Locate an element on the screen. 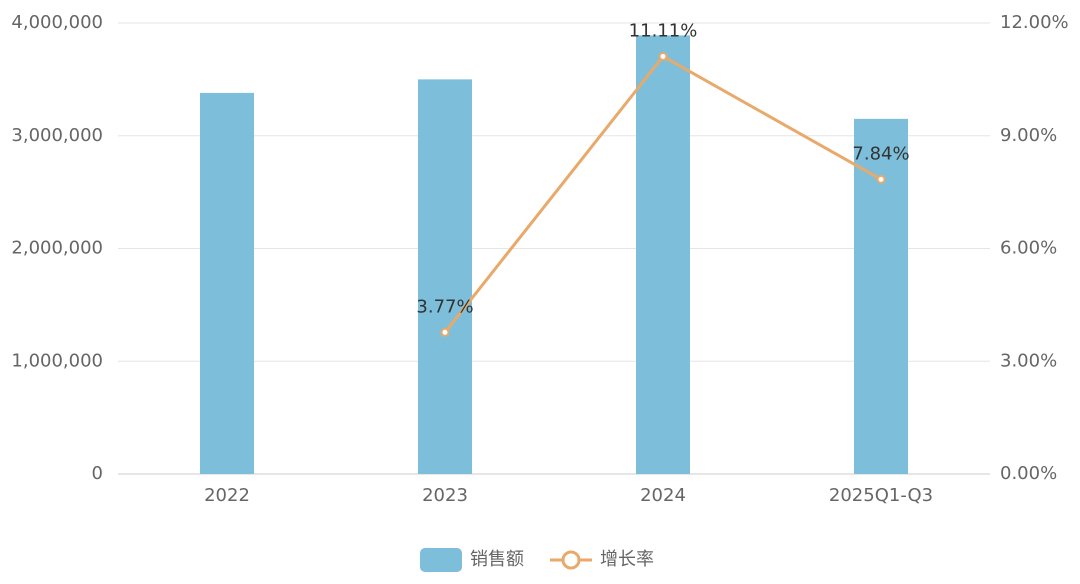 This screenshot has height=584, width=1080. y2-tick-label: 6.00% is located at coordinates (1028, 248).